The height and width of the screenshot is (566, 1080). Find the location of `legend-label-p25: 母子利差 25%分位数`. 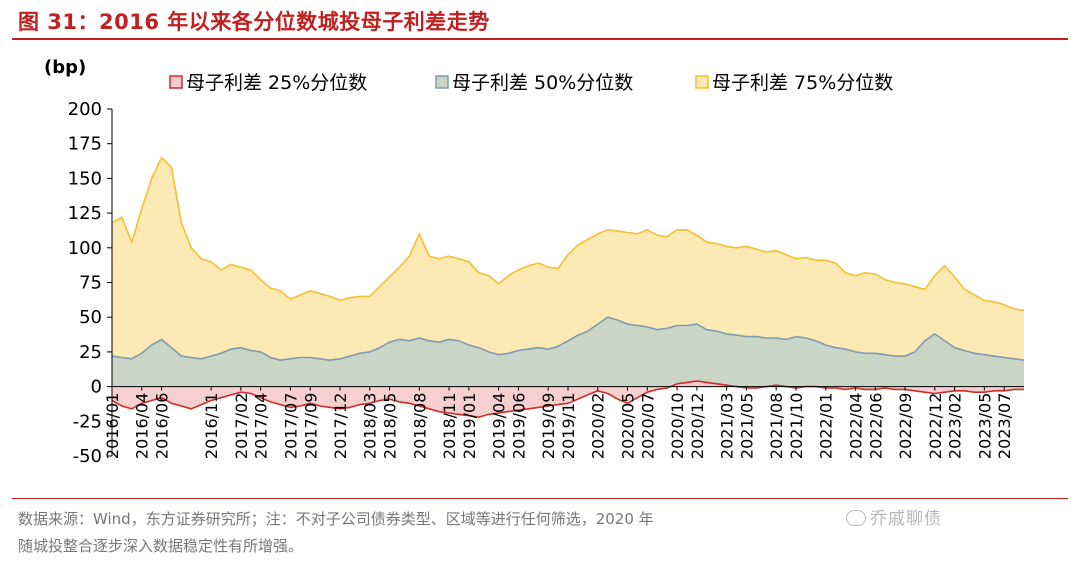

legend-label-p25: 母子利差 25%分位数 is located at coordinates (276, 83).